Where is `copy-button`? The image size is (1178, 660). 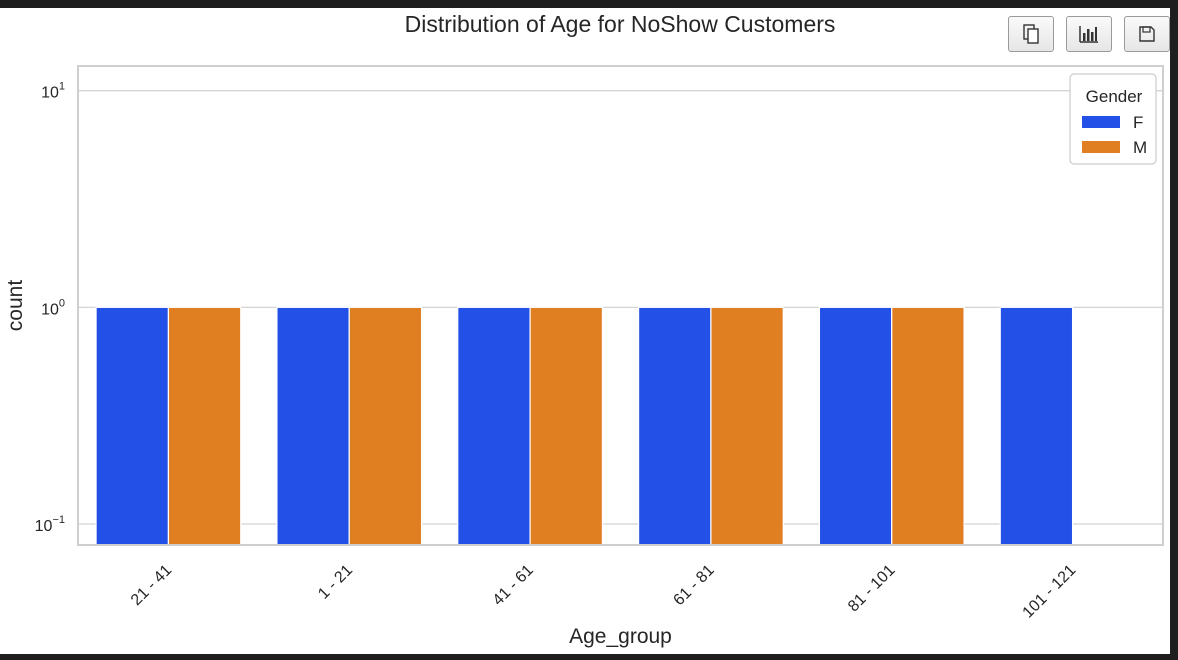
copy-button is located at coordinates (1031, 34).